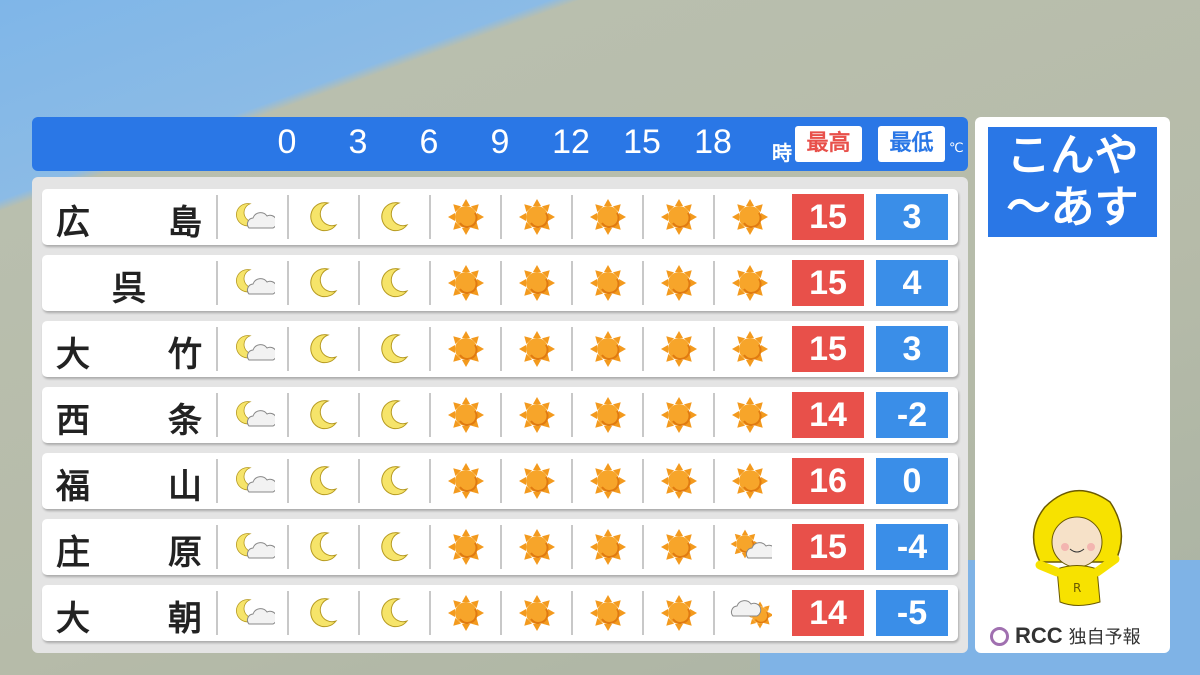  Describe the element at coordinates (185, 421) in the screenshot. I see `city-name-char: 条` at that location.